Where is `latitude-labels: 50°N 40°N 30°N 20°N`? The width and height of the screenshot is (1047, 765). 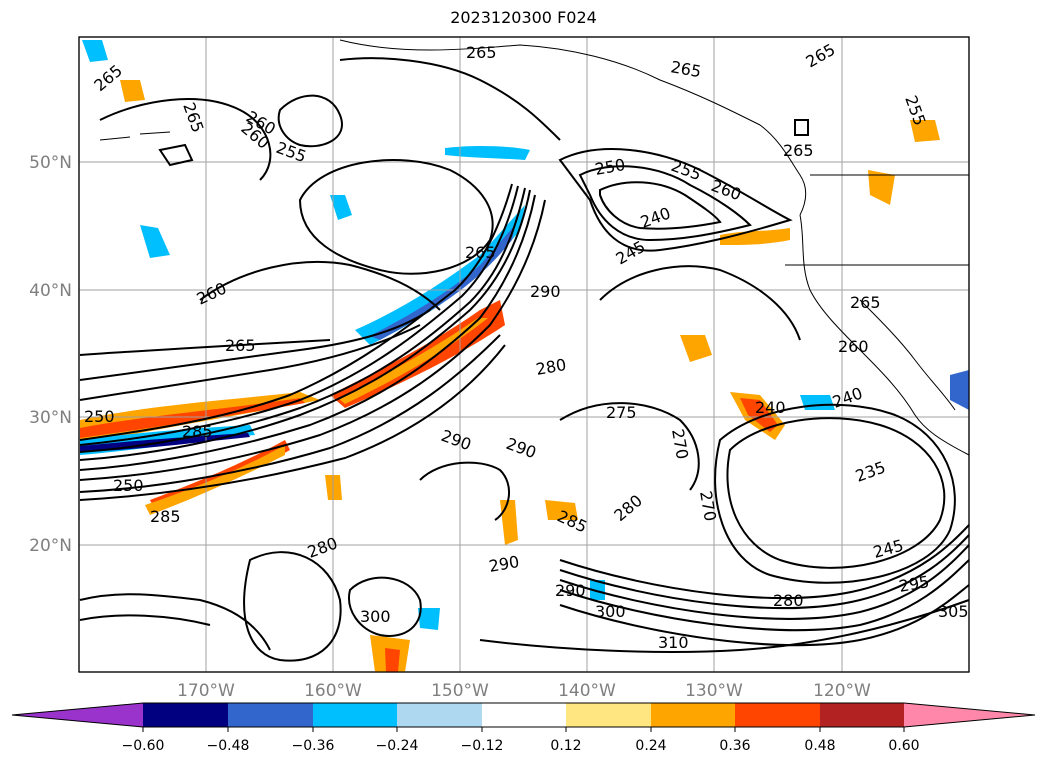 latitude-labels: 50°N 40°N 30°N 20°N is located at coordinates (50, 354).